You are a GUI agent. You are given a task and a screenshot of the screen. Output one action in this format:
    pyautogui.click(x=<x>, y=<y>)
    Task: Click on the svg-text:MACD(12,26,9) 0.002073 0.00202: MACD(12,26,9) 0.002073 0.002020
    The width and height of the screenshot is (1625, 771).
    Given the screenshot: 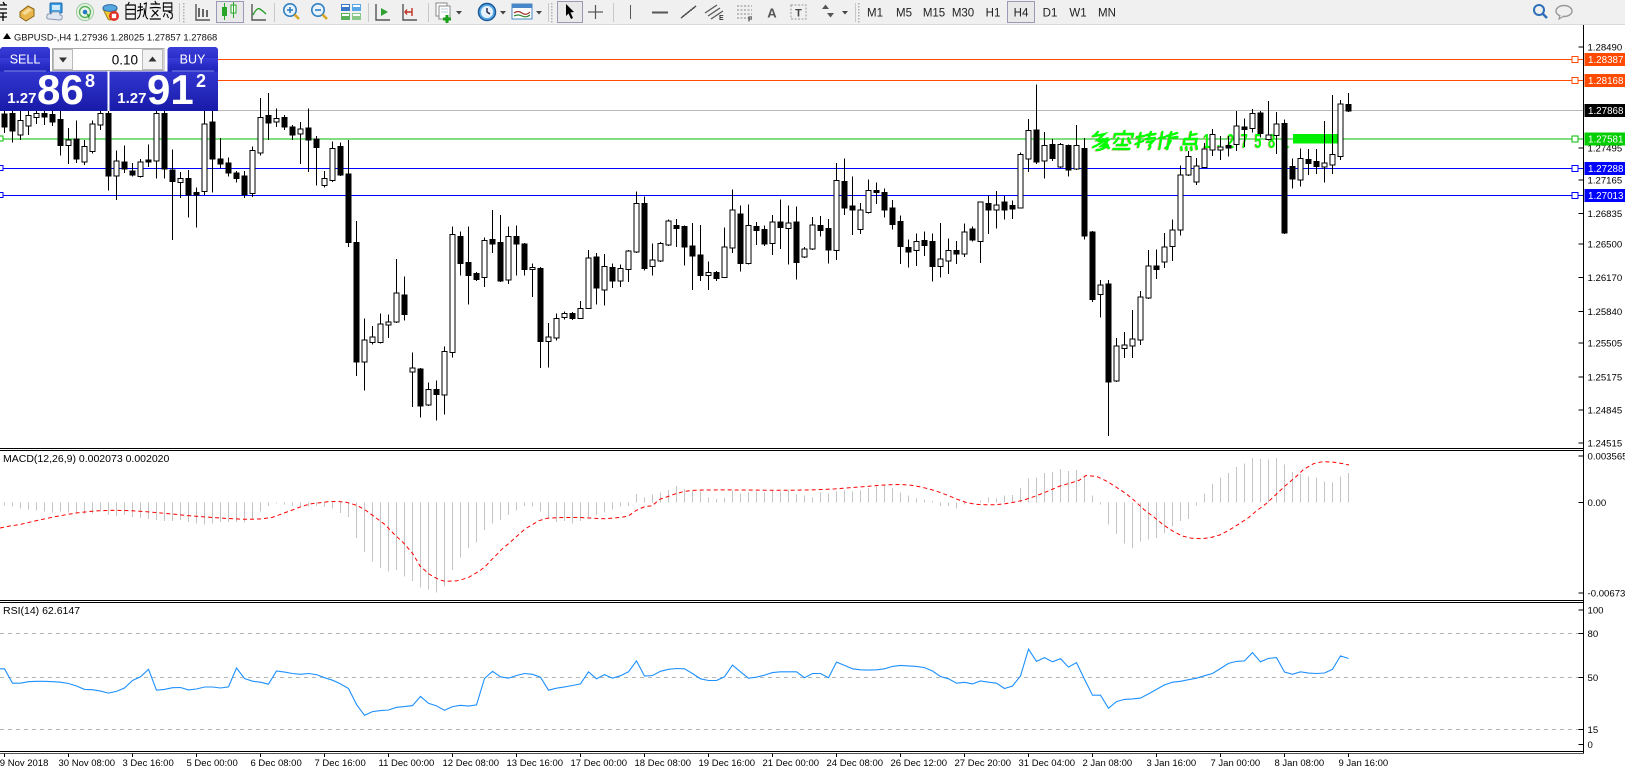 What is the action you would take?
    pyautogui.click(x=86, y=459)
    